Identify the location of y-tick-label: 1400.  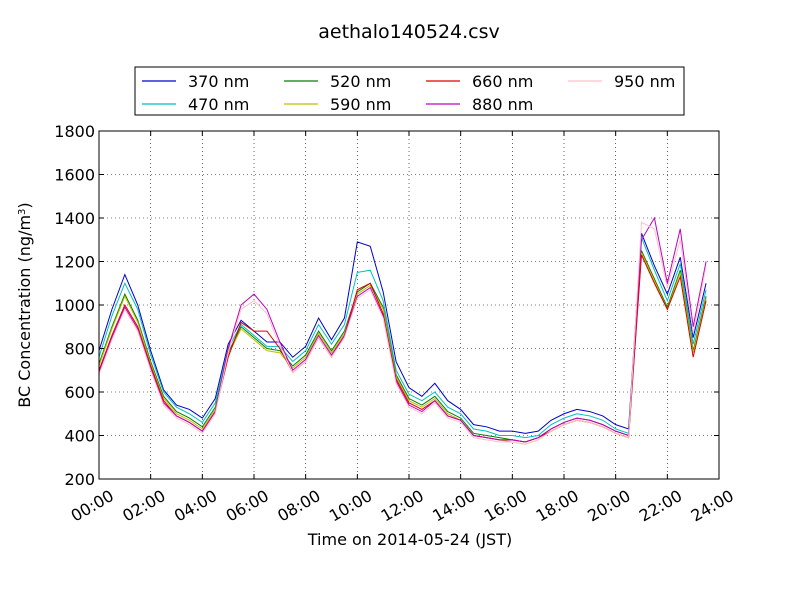
(74, 218).